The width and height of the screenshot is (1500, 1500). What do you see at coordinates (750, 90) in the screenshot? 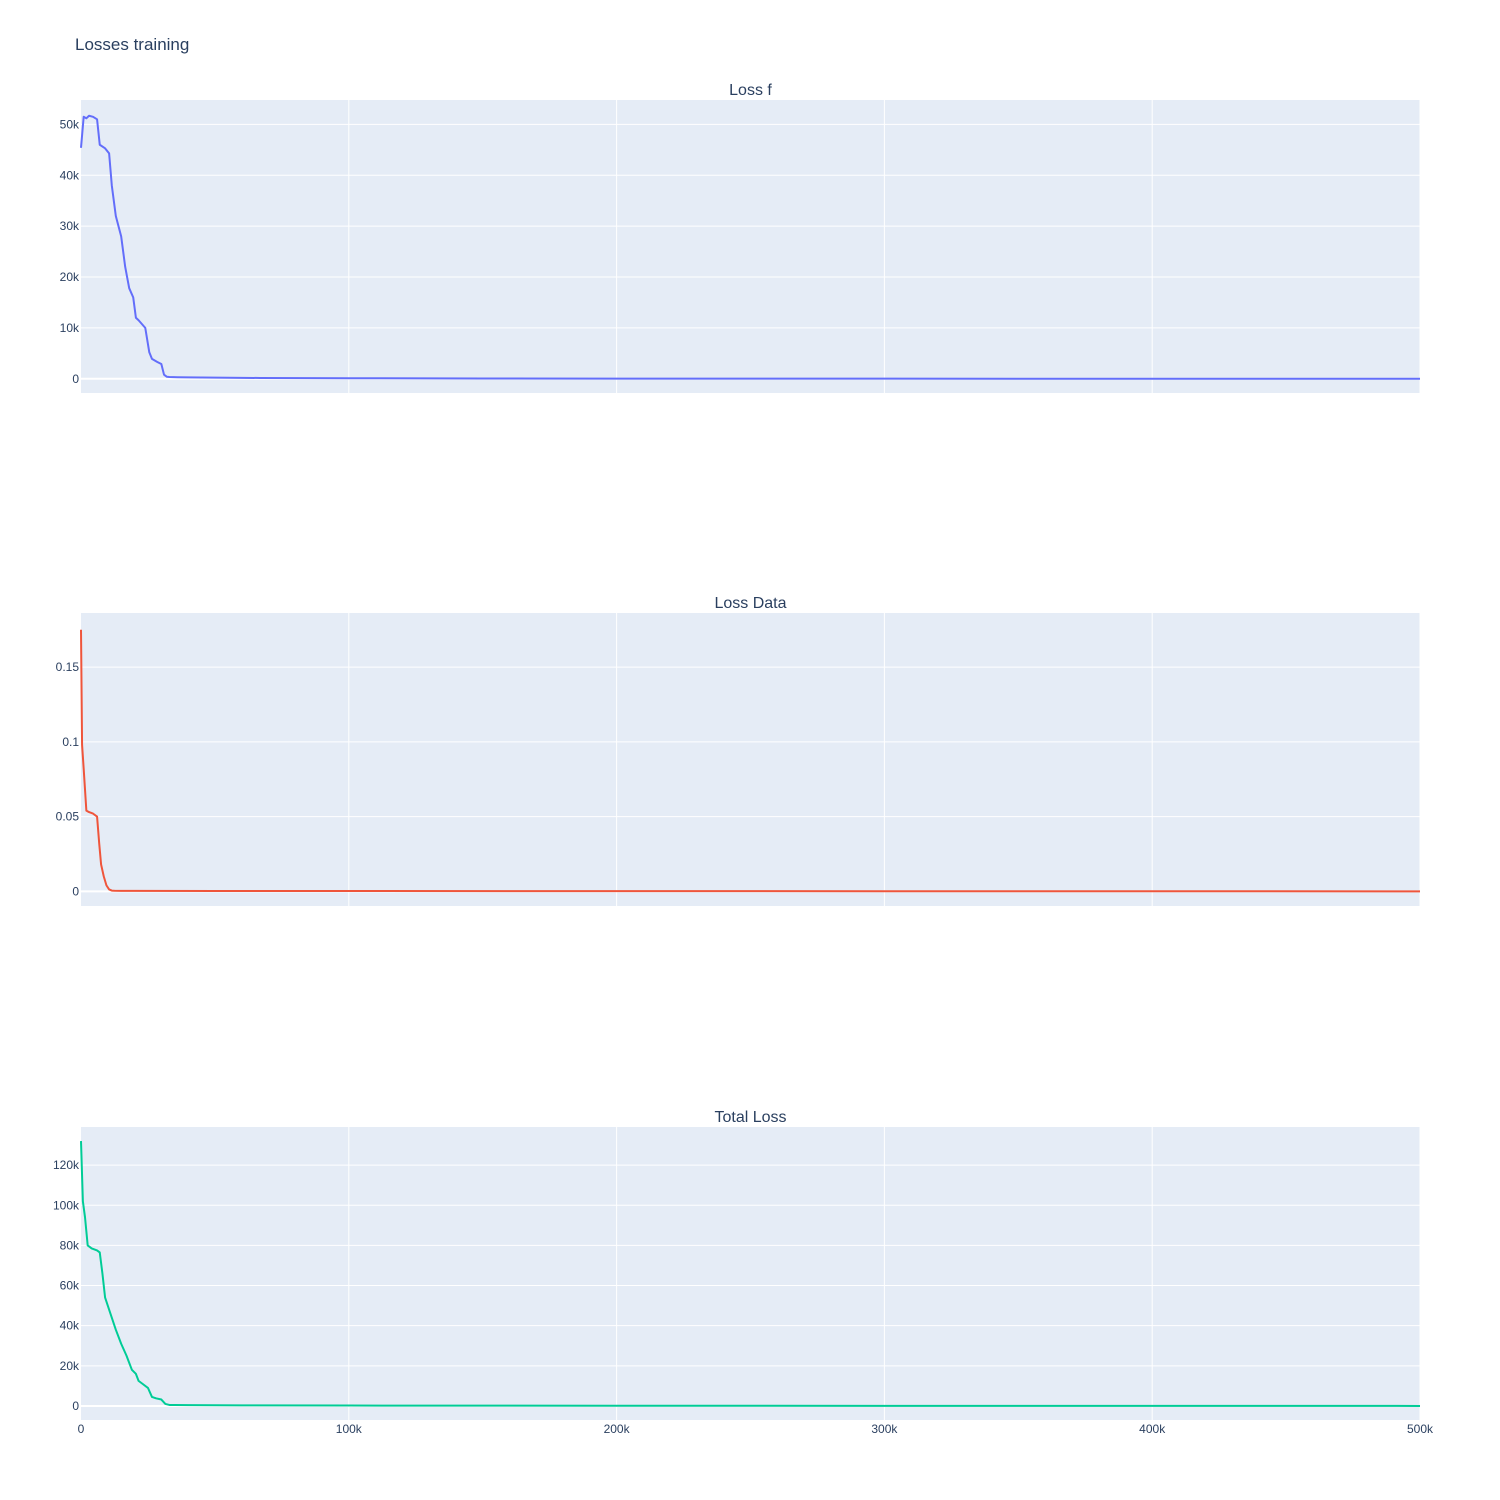
I see `subplot-title: Loss f` at bounding box center [750, 90].